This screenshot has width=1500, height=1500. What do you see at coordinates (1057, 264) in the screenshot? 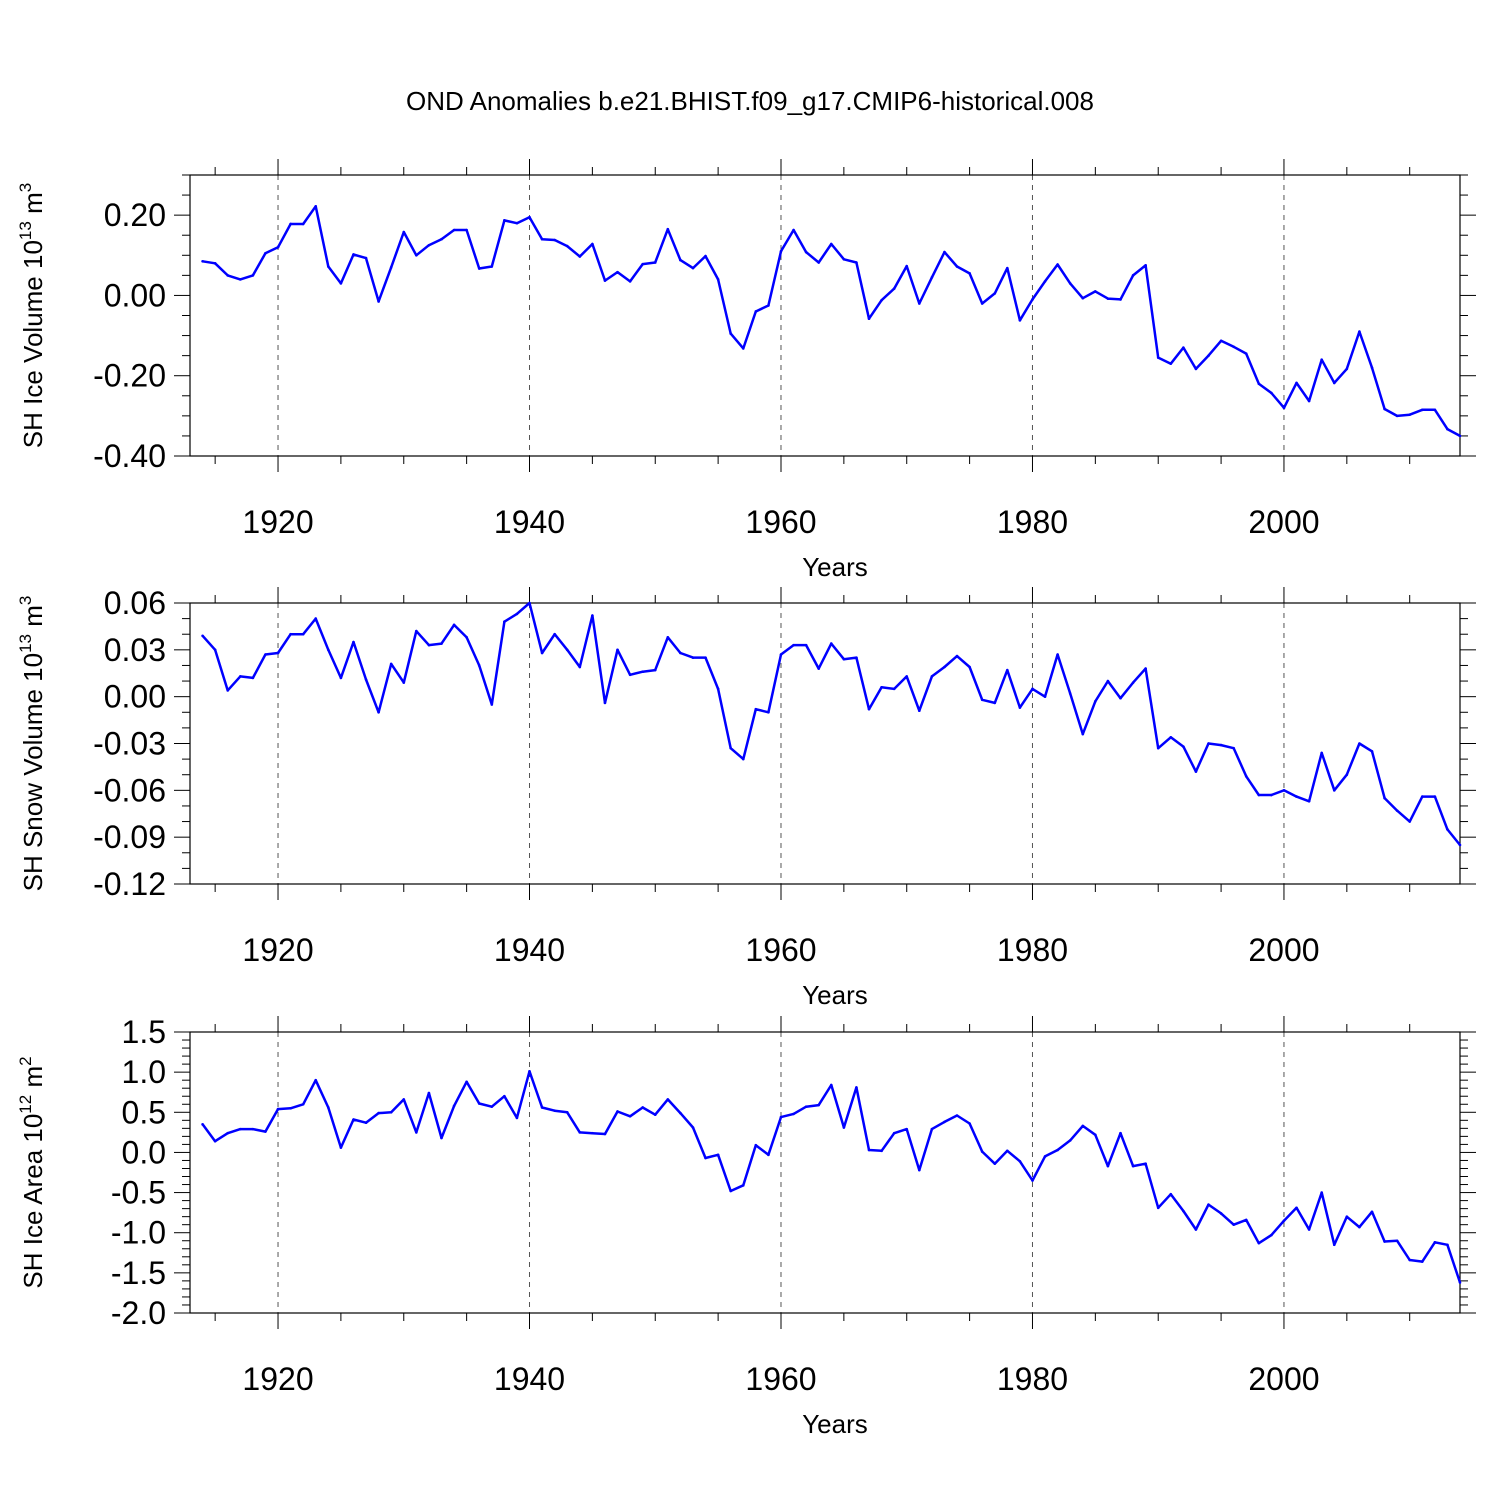
I see `data-point-1982` at bounding box center [1057, 264].